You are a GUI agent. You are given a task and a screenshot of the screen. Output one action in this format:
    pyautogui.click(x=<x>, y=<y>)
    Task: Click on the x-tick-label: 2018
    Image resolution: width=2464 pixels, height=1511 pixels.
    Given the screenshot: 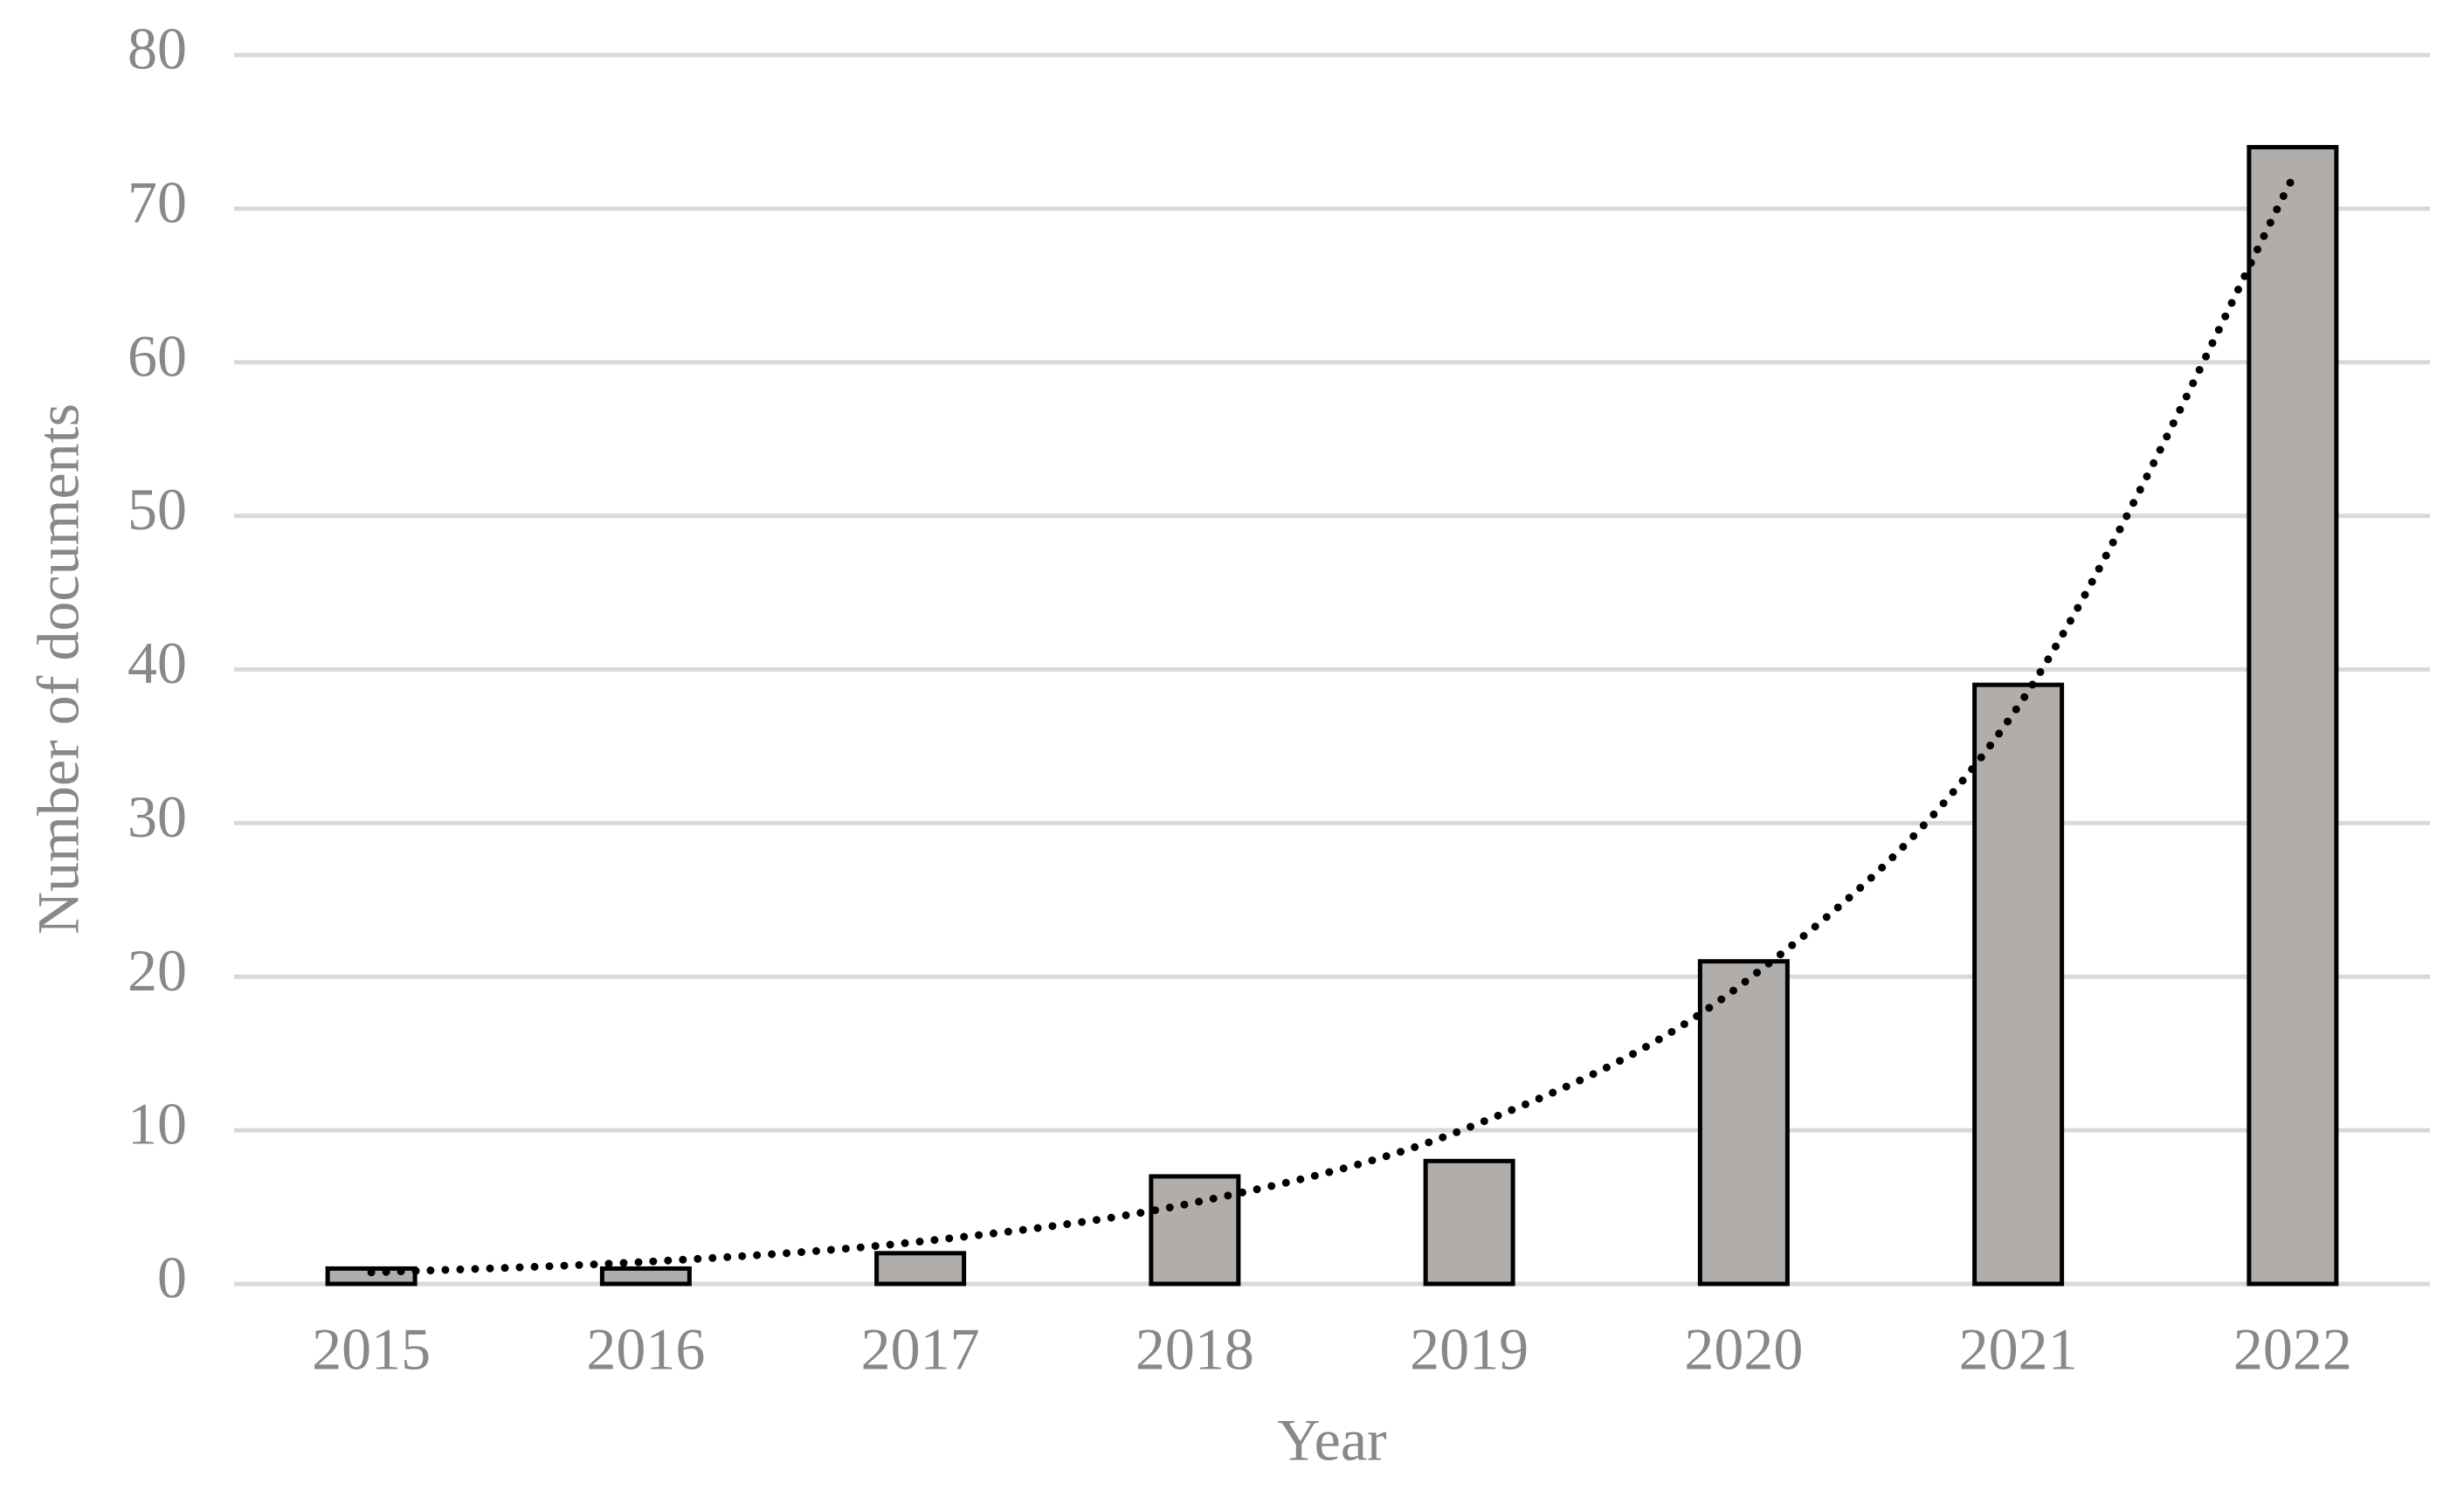 What is the action you would take?
    pyautogui.click(x=1194, y=1349)
    